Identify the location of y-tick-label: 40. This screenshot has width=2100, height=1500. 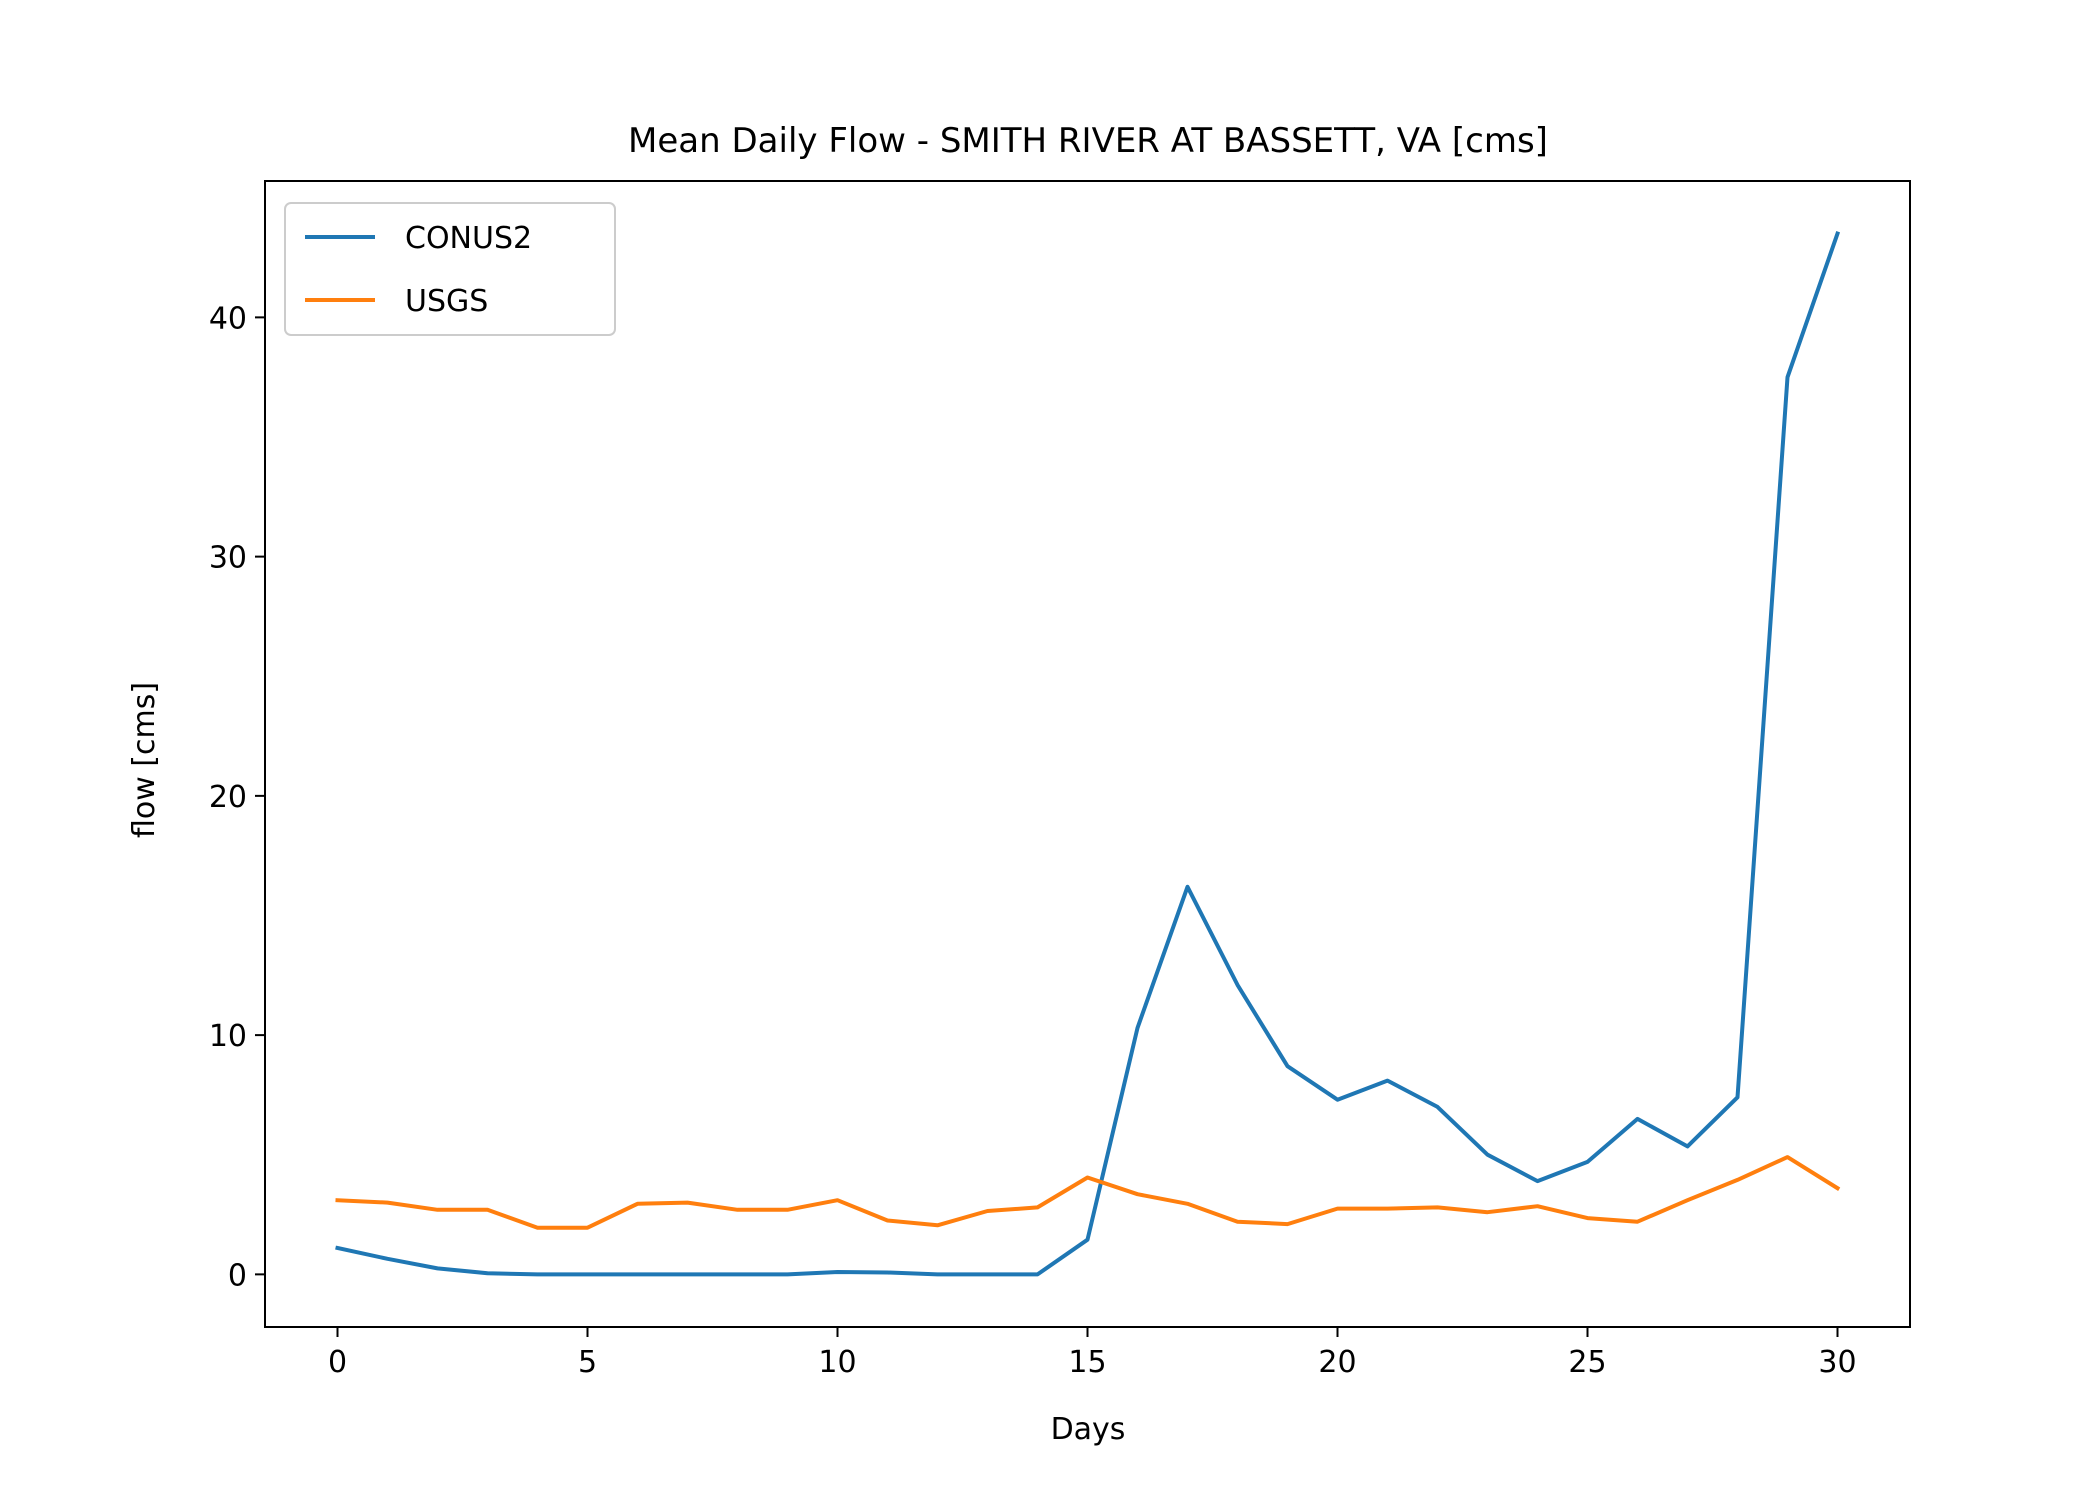
(228, 318).